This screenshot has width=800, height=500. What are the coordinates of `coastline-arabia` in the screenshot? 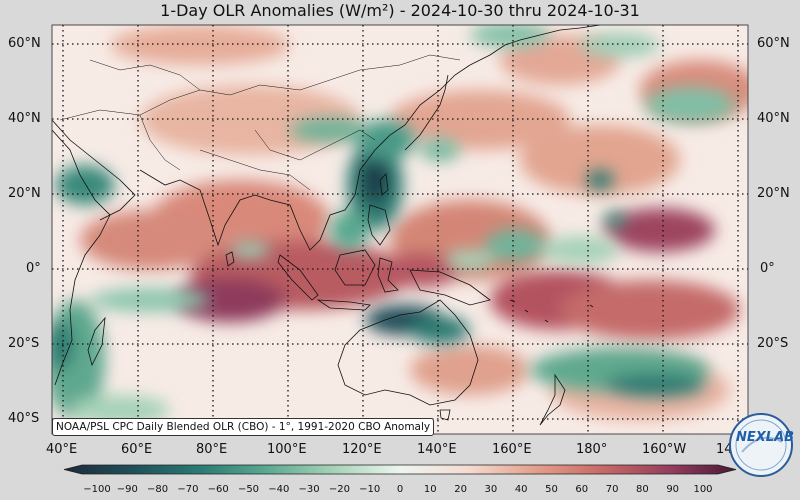 It's located at (94, 170).